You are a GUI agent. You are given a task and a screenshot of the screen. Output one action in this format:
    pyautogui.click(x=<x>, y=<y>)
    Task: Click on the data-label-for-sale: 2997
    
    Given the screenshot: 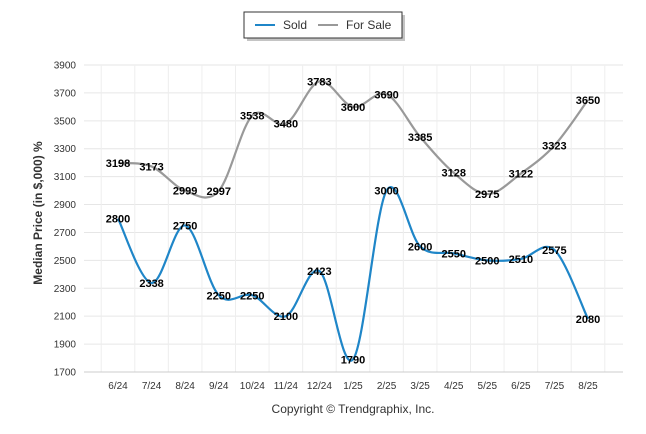 What is the action you would take?
    pyautogui.click(x=218, y=192)
    